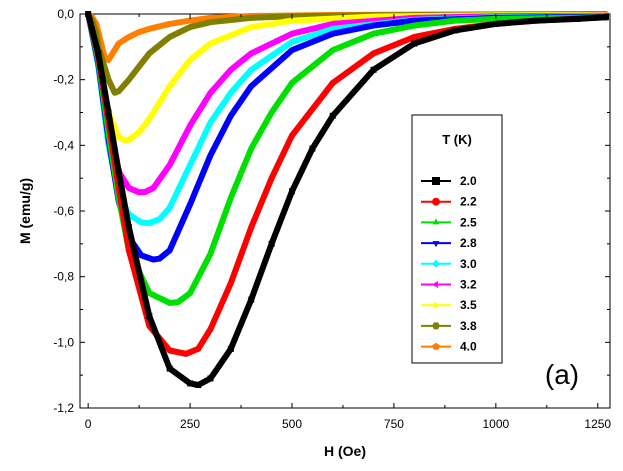  What do you see at coordinates (468, 264) in the screenshot?
I see `legend-label: 3.0` at bounding box center [468, 264].